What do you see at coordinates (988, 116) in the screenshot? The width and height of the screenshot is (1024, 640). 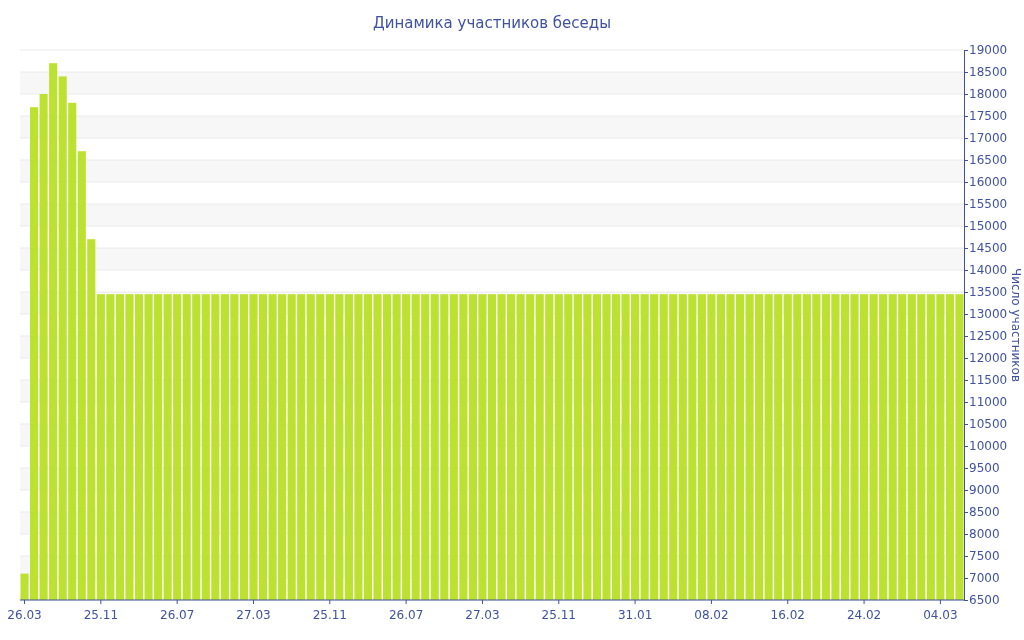 I see `y-tick-label: 17500` at bounding box center [988, 116].